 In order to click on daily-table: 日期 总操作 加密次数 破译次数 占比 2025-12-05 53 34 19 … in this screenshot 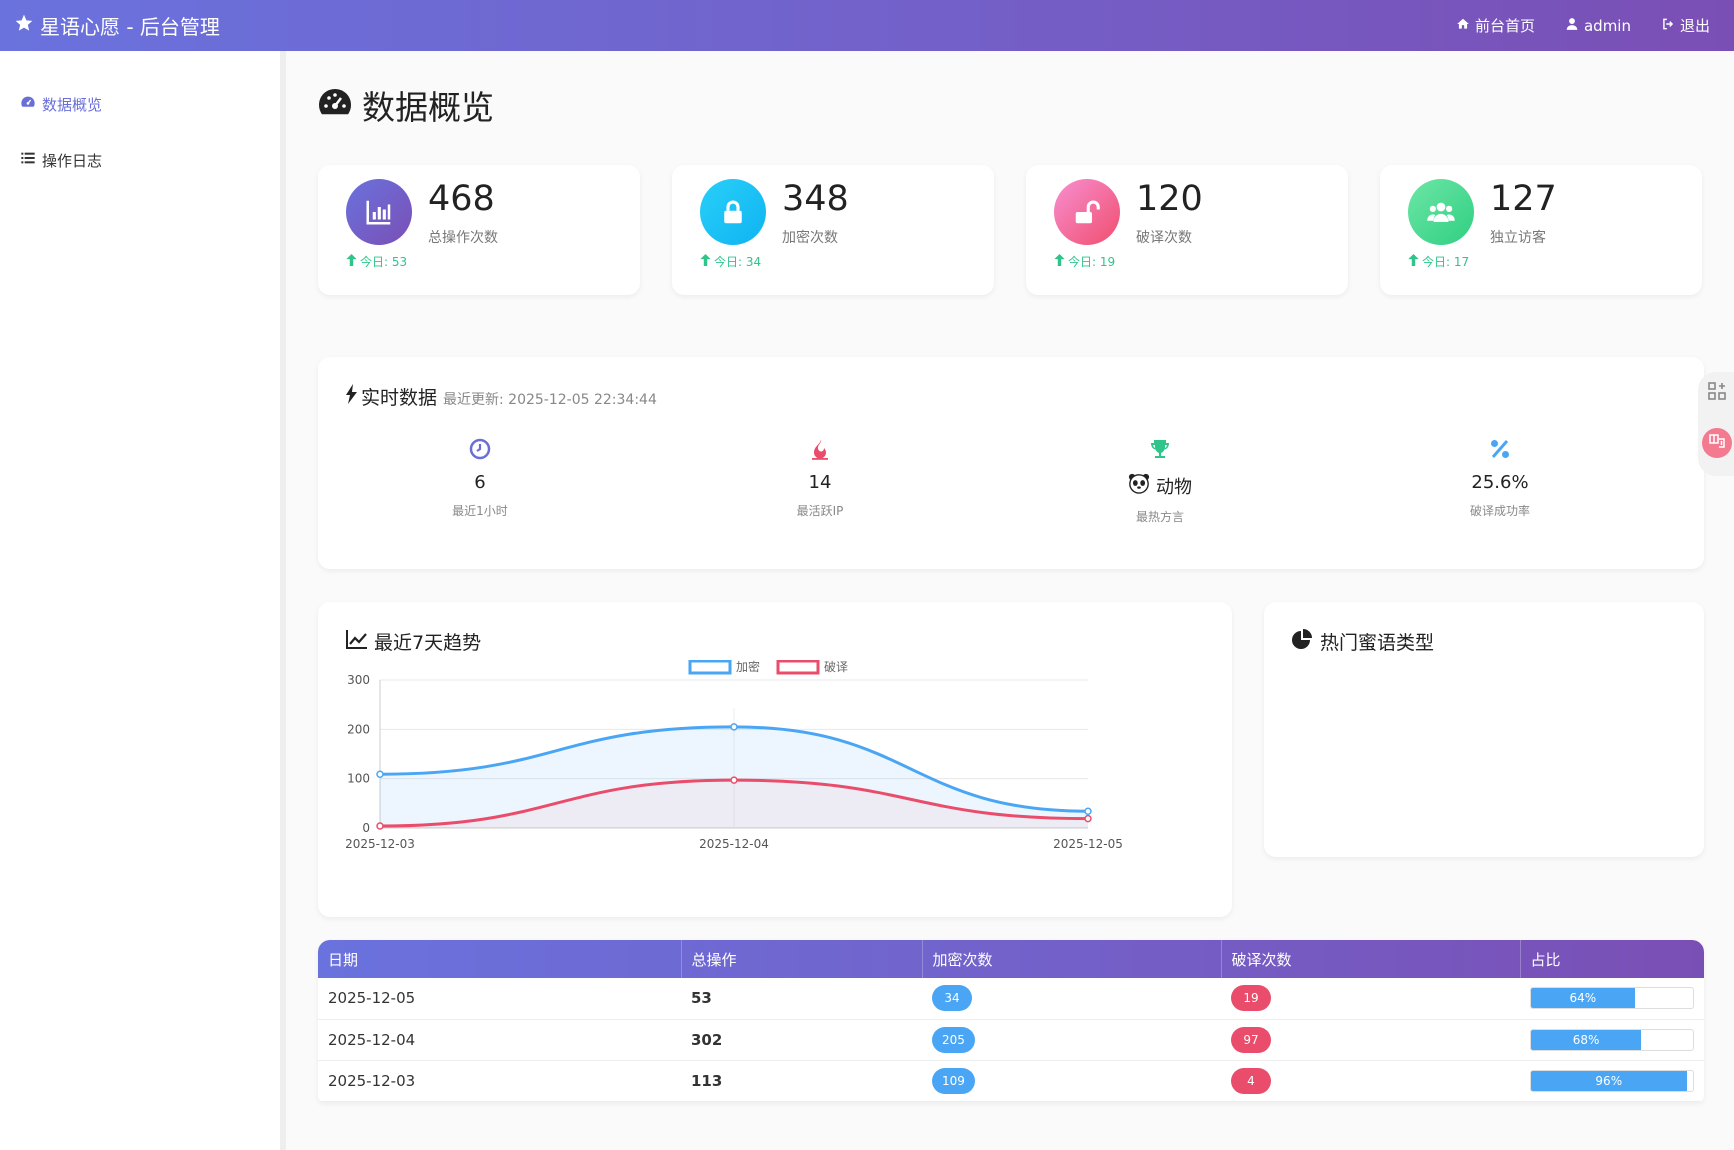, I will do `click(1011, 1021)`.